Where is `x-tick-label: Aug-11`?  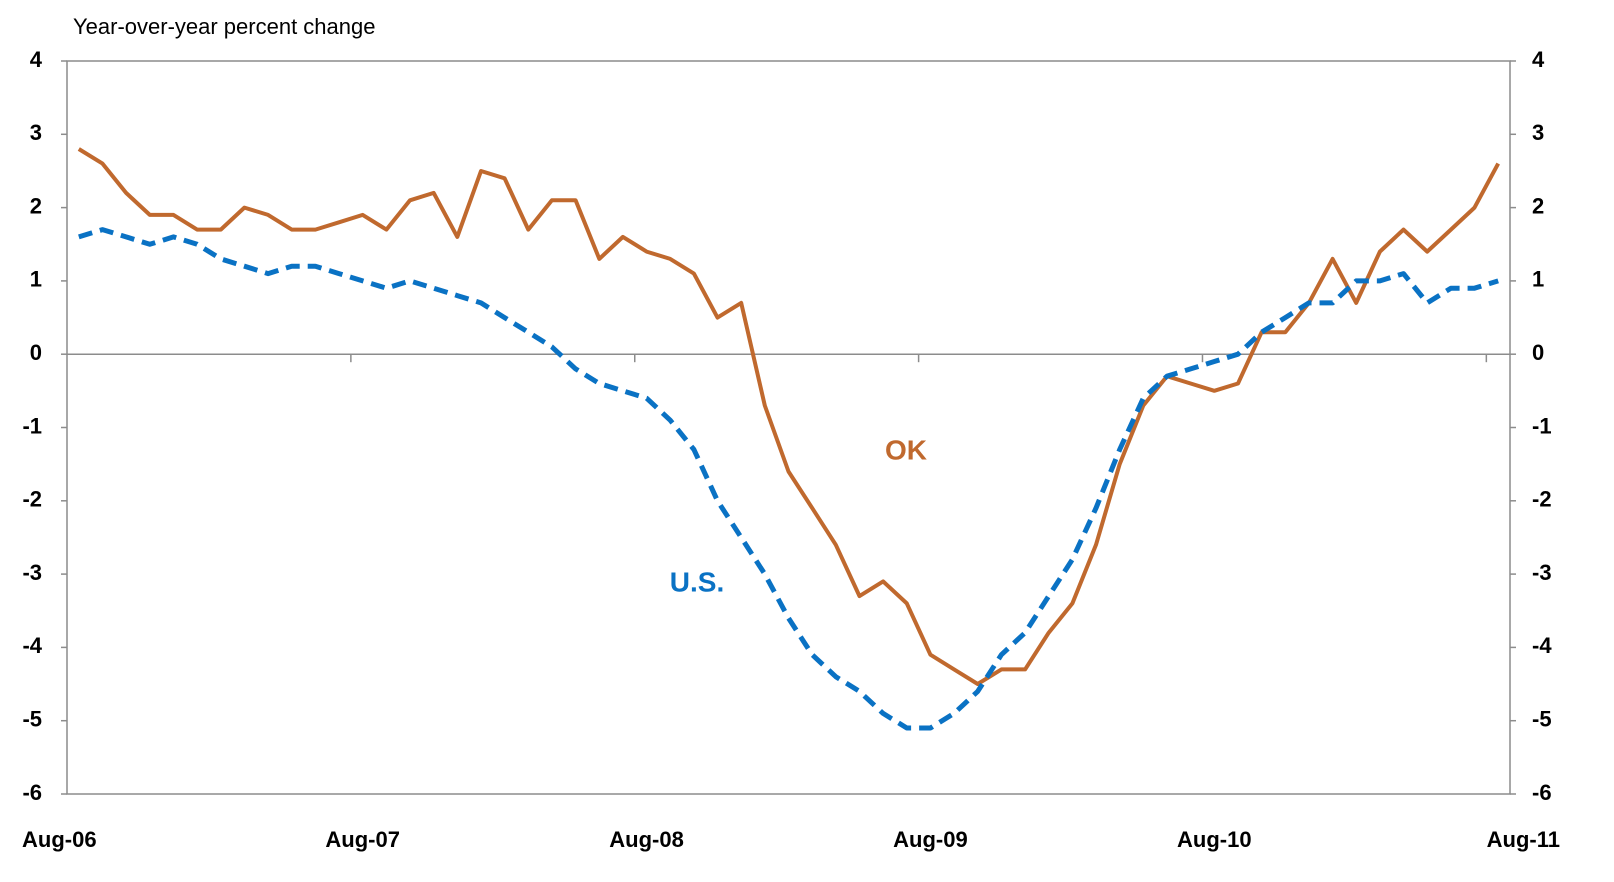 x-tick-label: Aug-11 is located at coordinates (1523, 839).